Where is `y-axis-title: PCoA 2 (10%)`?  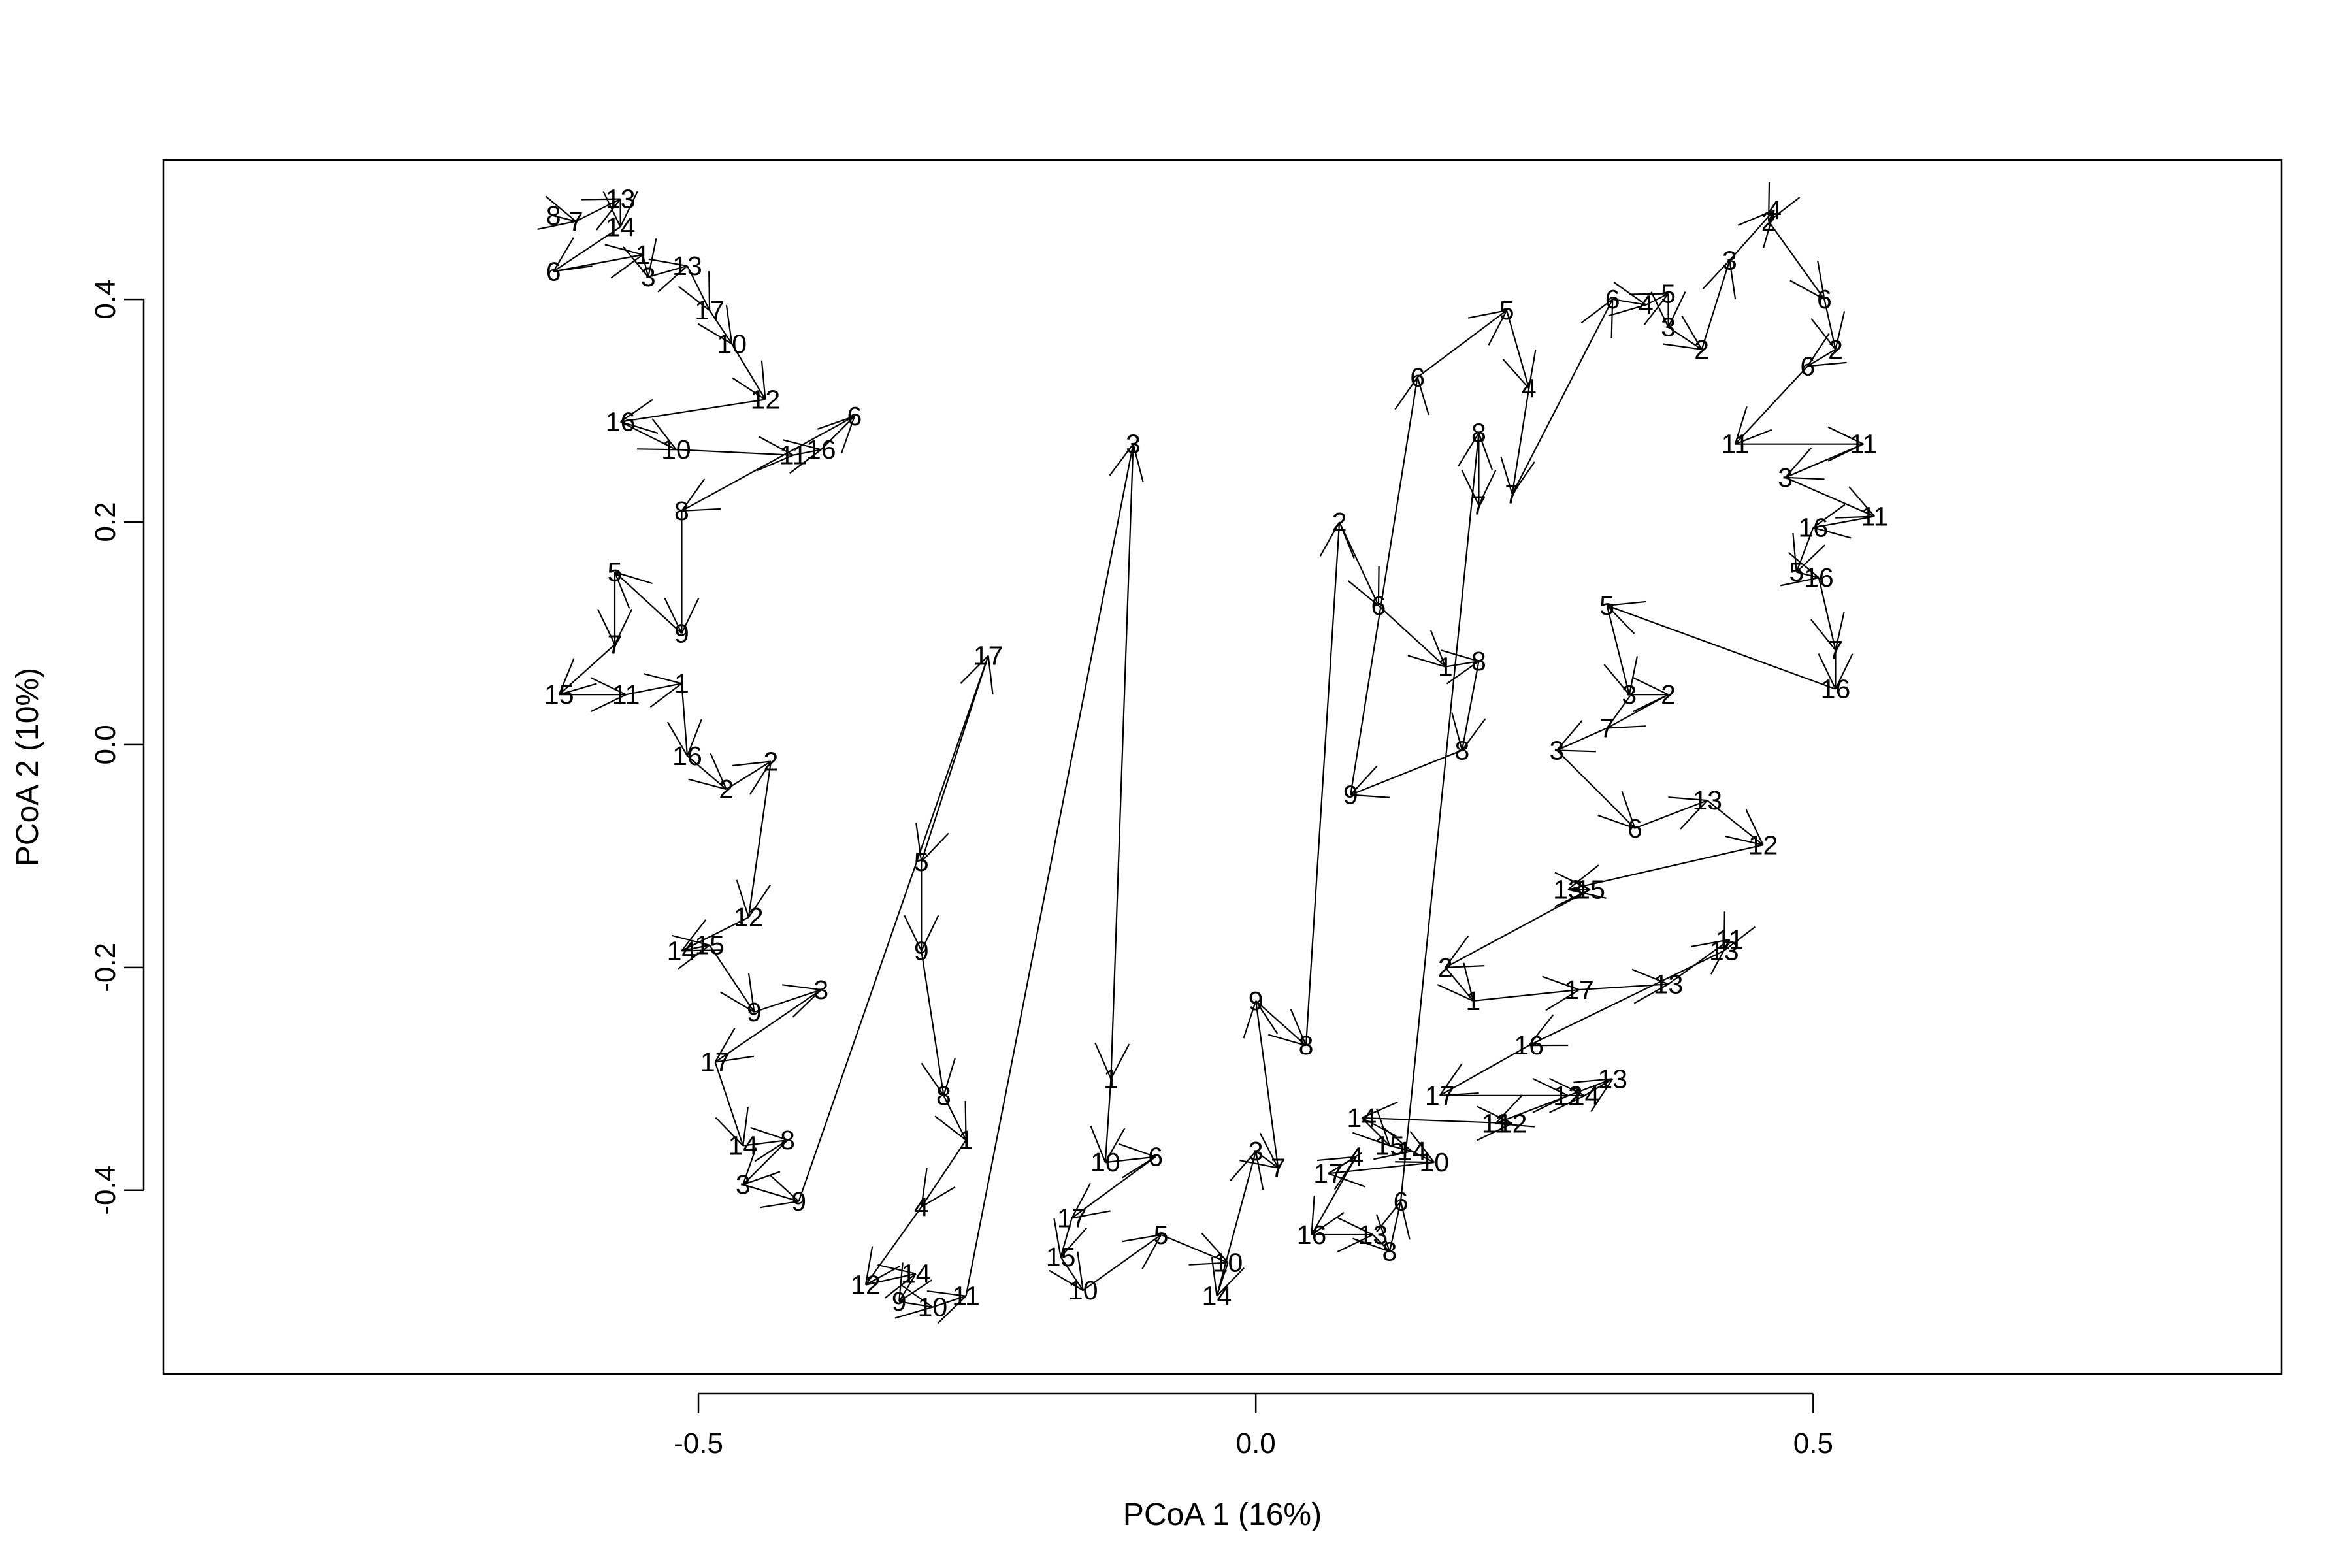 y-axis-title: PCoA 2 (10%) is located at coordinates (27, 767).